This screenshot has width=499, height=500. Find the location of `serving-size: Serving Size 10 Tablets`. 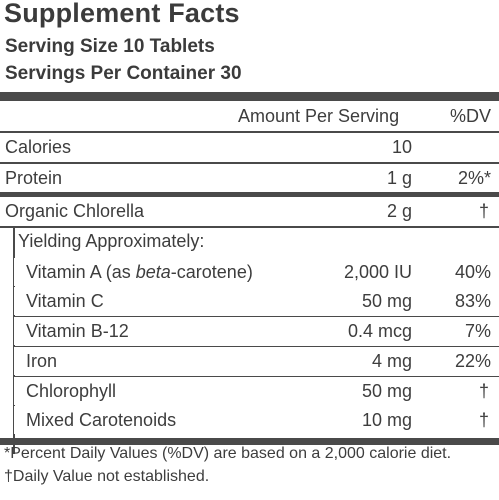

serving-size: Serving Size 10 Tablets is located at coordinates (110, 46).